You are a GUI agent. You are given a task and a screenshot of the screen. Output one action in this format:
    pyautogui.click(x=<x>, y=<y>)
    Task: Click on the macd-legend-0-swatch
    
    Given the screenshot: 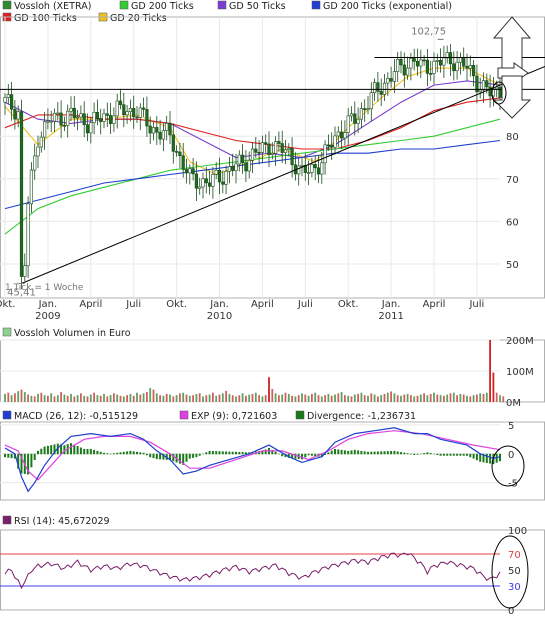 What is the action you would take?
    pyautogui.click(x=7, y=415)
    